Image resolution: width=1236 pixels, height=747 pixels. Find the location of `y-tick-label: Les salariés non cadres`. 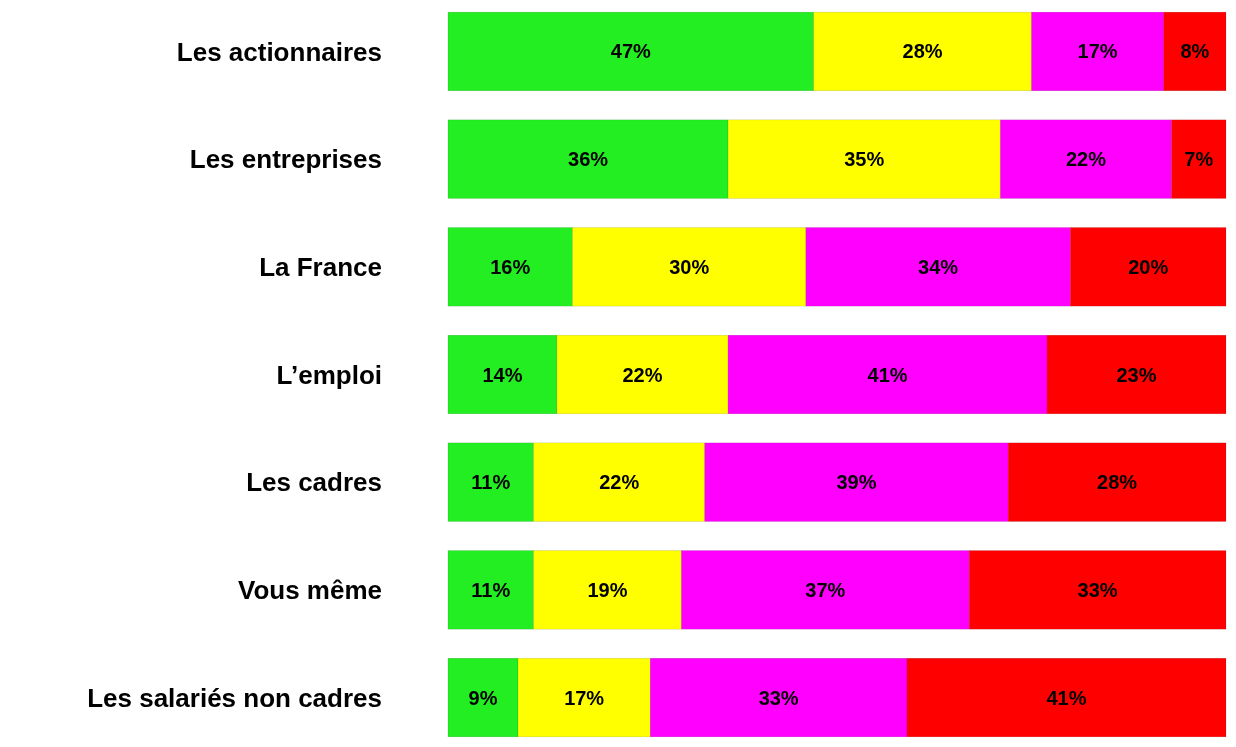

y-tick-label: Les salariés non cadres is located at coordinates (234, 697).